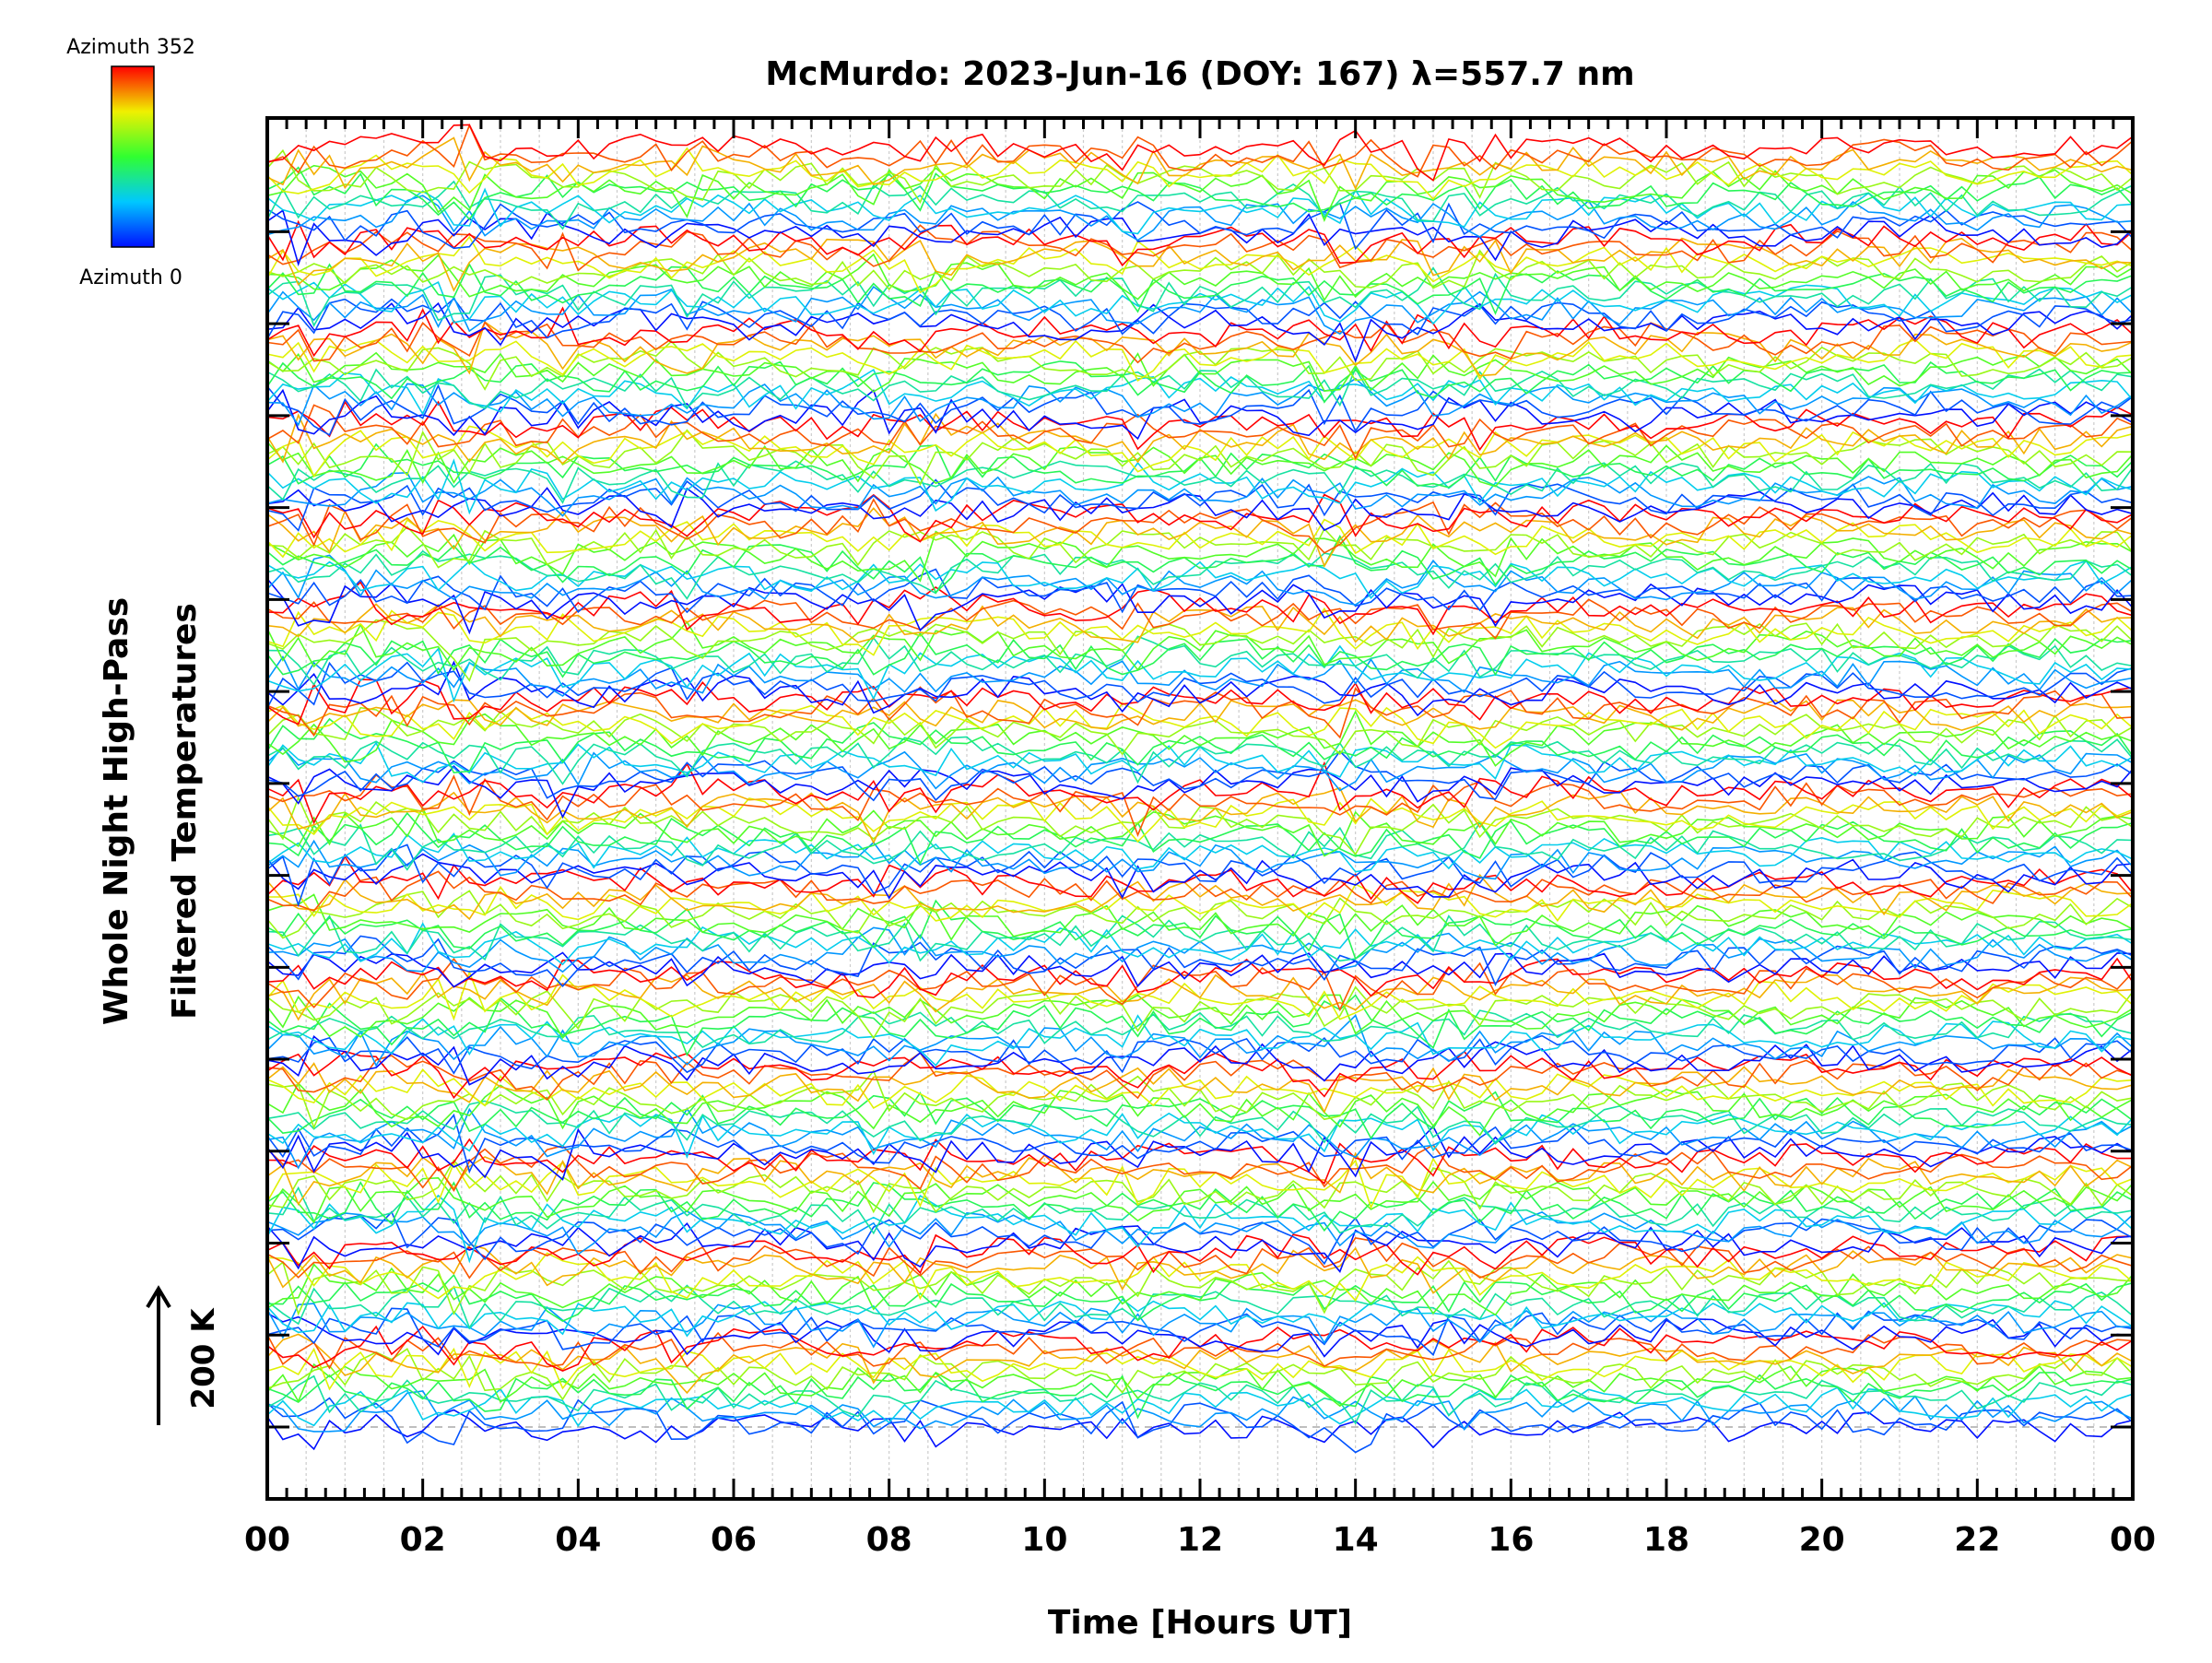 This screenshot has width=2212, height=1663. Describe the element at coordinates (133, 156) in the screenshot. I see `colorbar` at that location.